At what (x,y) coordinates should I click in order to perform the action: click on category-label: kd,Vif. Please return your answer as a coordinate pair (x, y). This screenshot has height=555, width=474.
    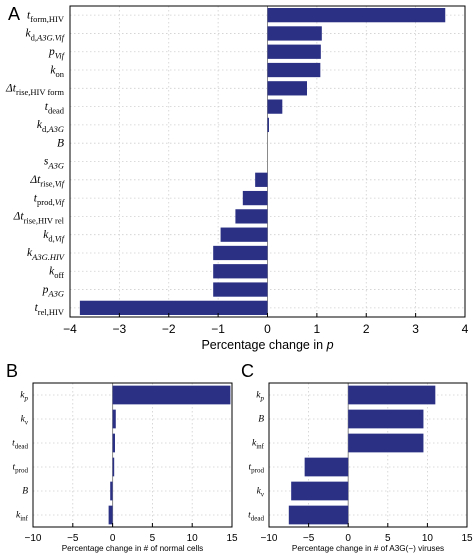
    Looking at the image, I should click on (54, 236).